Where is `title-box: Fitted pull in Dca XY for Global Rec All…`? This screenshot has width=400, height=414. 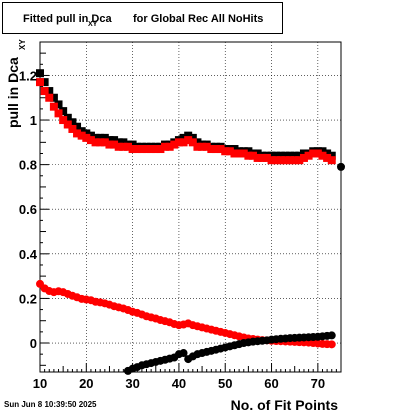 title-box: Fitted pull in Dca XY for Global Rec All… is located at coordinates (142, 18).